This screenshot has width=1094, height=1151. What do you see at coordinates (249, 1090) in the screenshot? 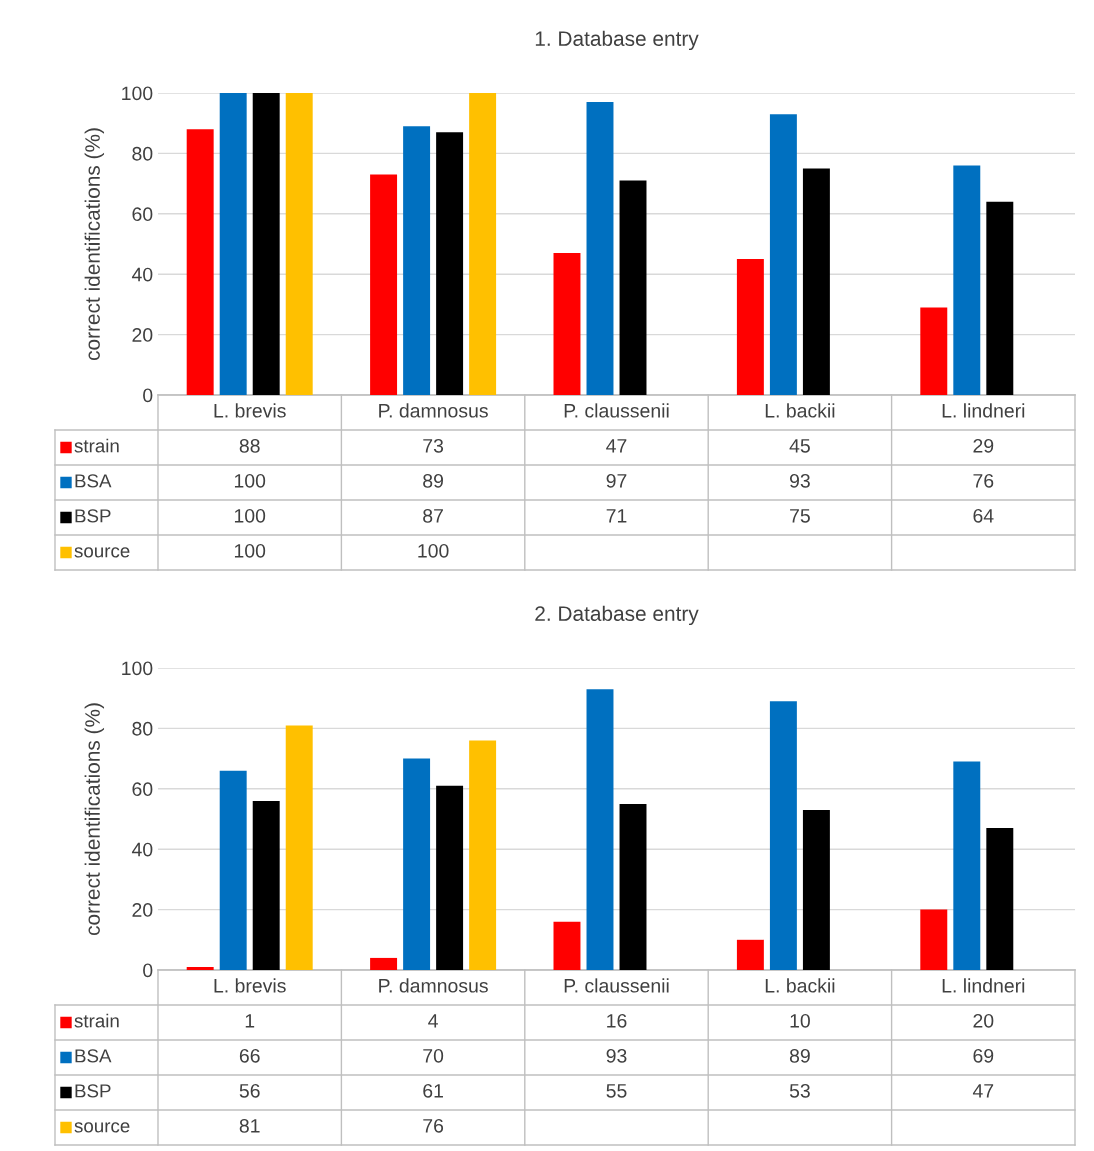
I see `data-label: 56` at bounding box center [249, 1090].